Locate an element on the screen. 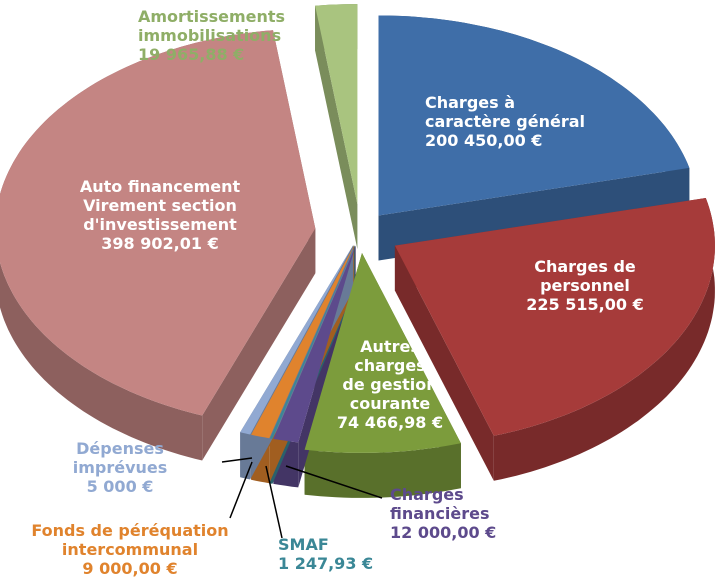 The image size is (718, 585). value-label: 225 515,00 € is located at coordinates (584, 304).